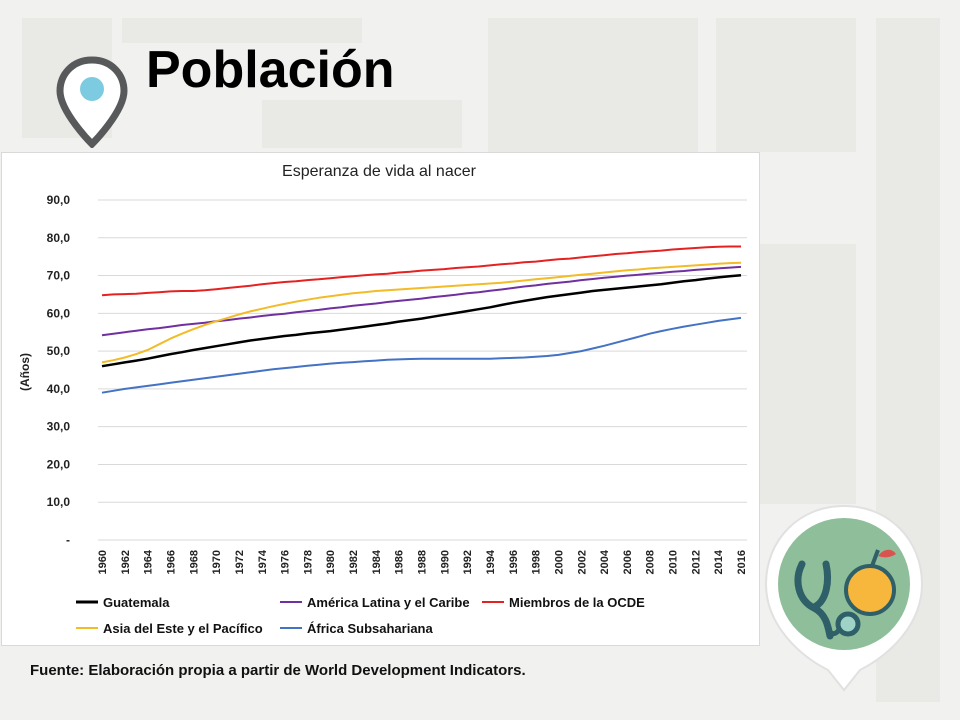 The image size is (960, 720). What do you see at coordinates (263, 561) in the screenshot?
I see `x-tick-label: 1974` at bounding box center [263, 561].